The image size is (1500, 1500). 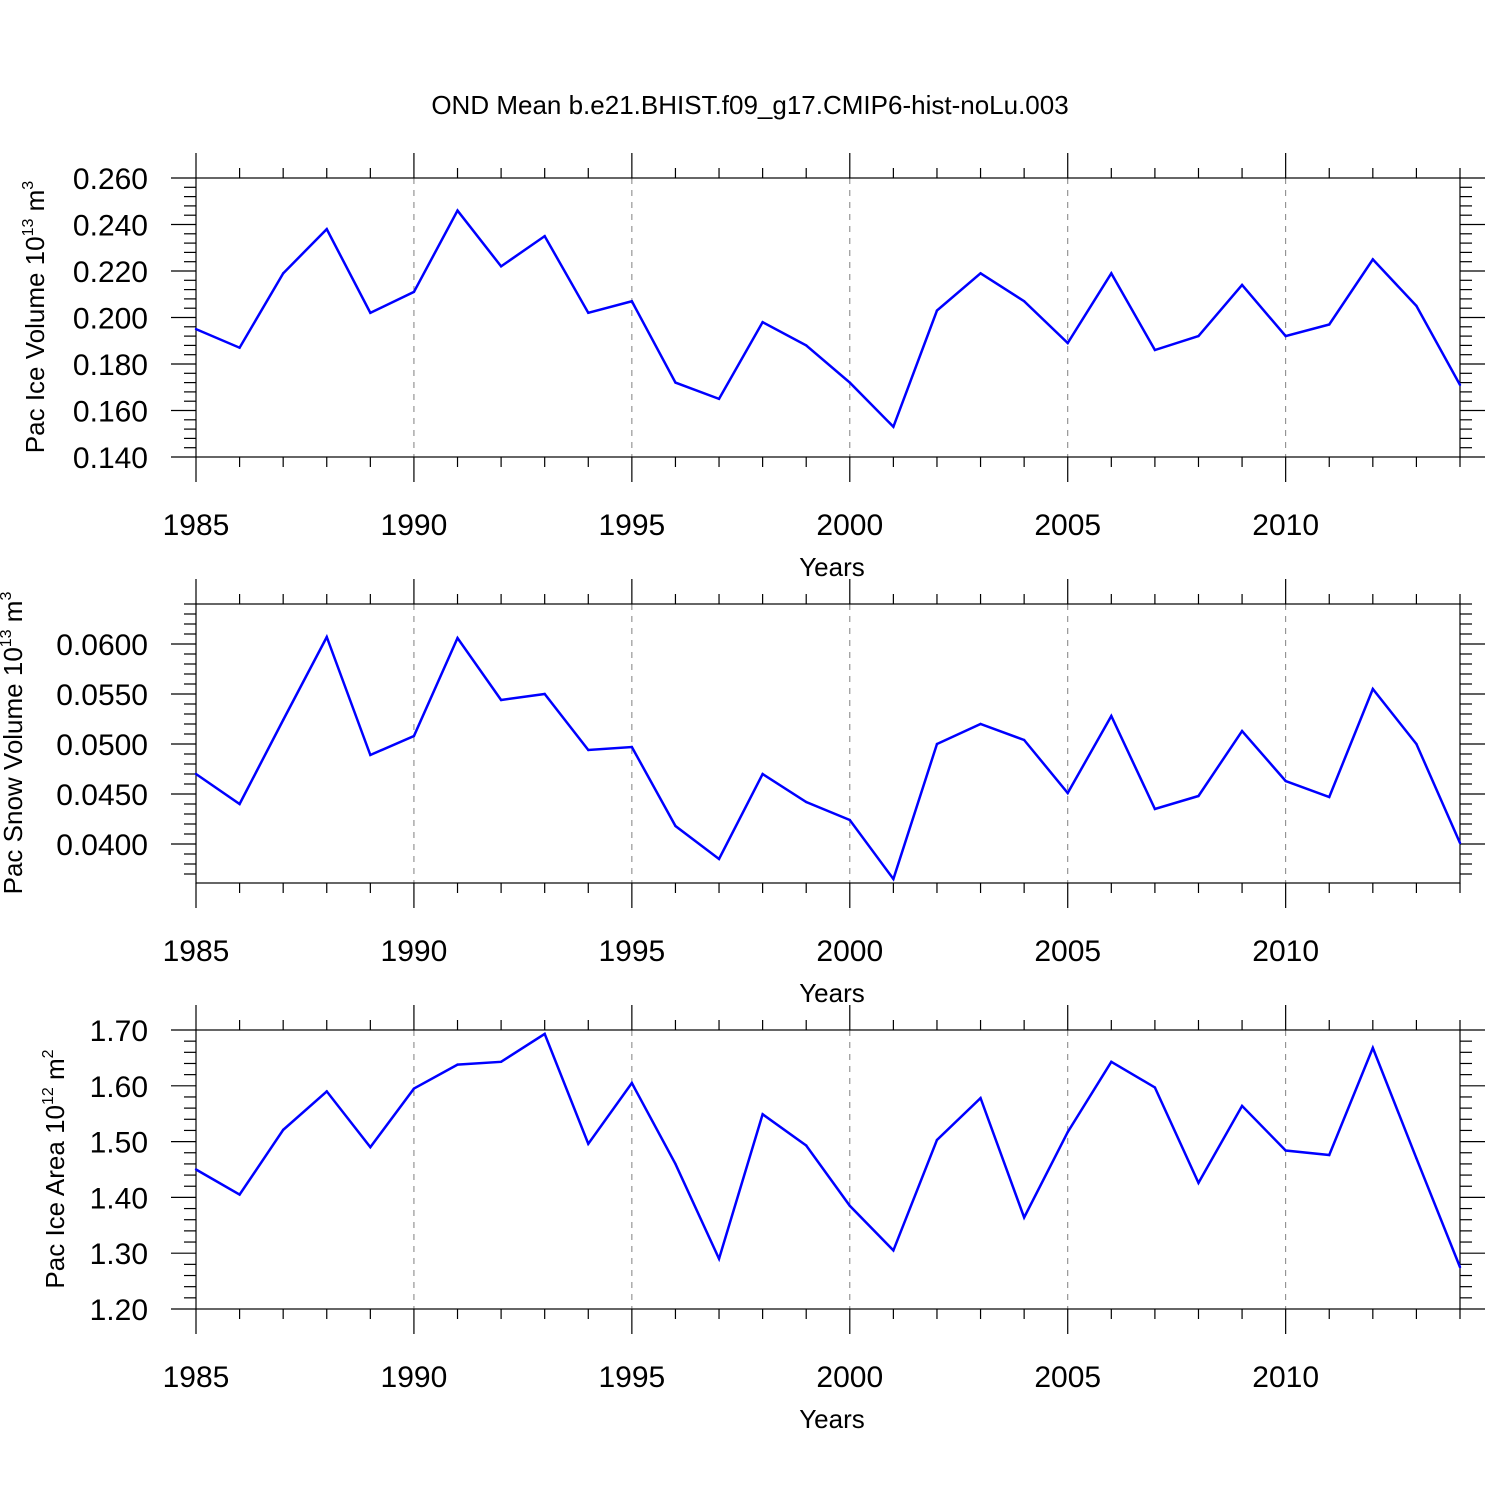 What do you see at coordinates (1067, 525) in the screenshot?
I see `x-tick-label: 2005` at bounding box center [1067, 525].